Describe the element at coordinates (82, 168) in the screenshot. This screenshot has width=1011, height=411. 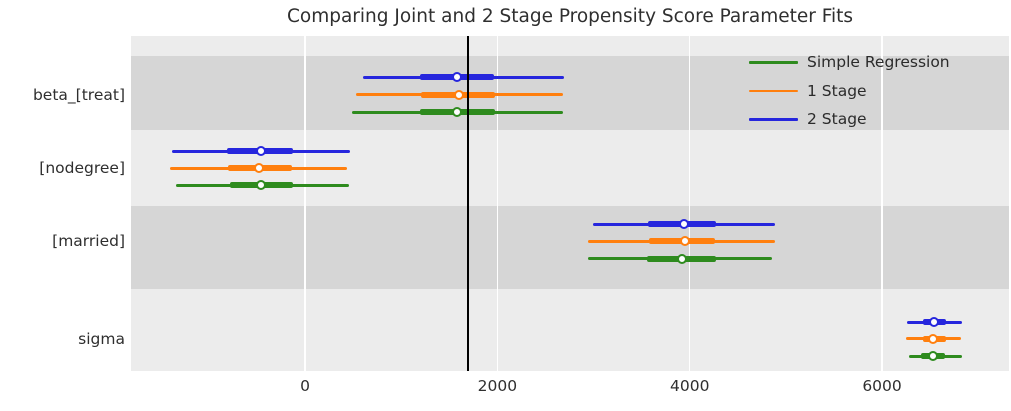
I see `y-axis-label-nodegree: [nodegree]` at that location.